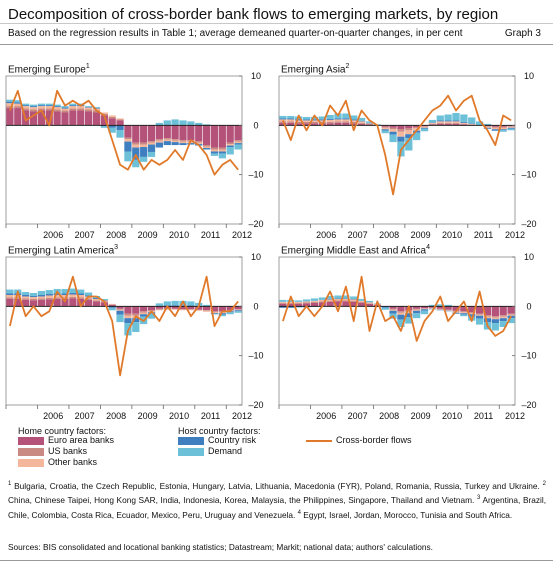  What do you see at coordinates (326, 235) in the screenshot?
I see `x-tick-label: 2006` at bounding box center [326, 235].